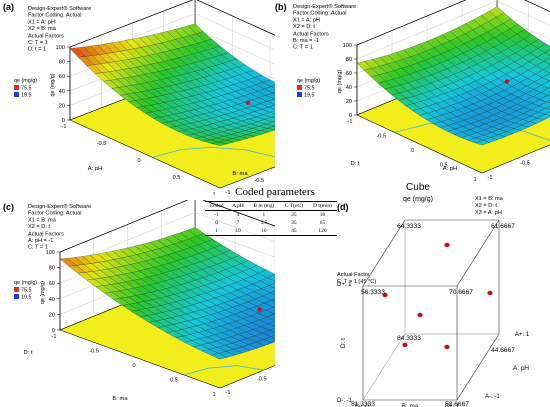  I want to click on axis-y-label: D: t, so click(343, 343).